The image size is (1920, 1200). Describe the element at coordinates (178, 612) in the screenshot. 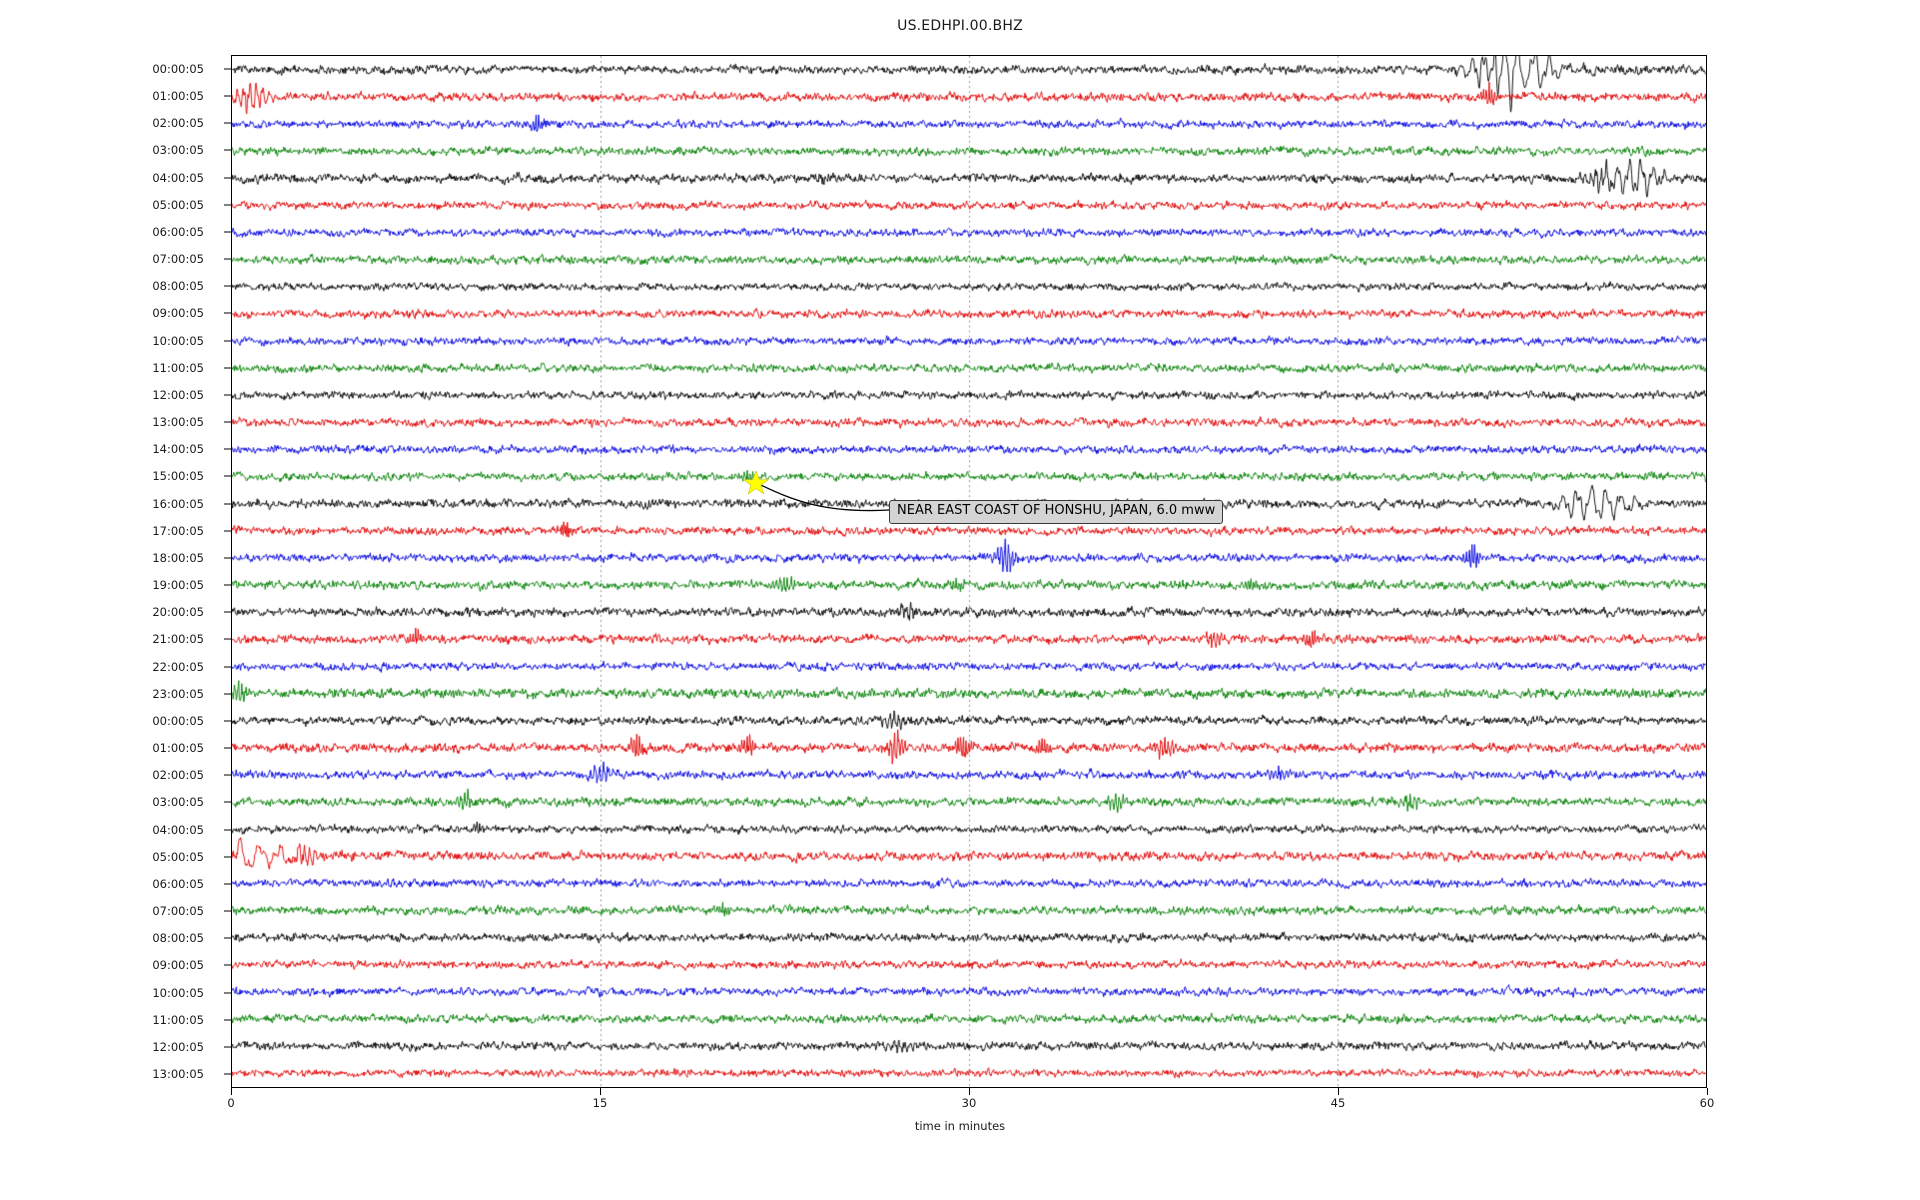

I see `y-axis-tick-label: 20:00:05` at that location.